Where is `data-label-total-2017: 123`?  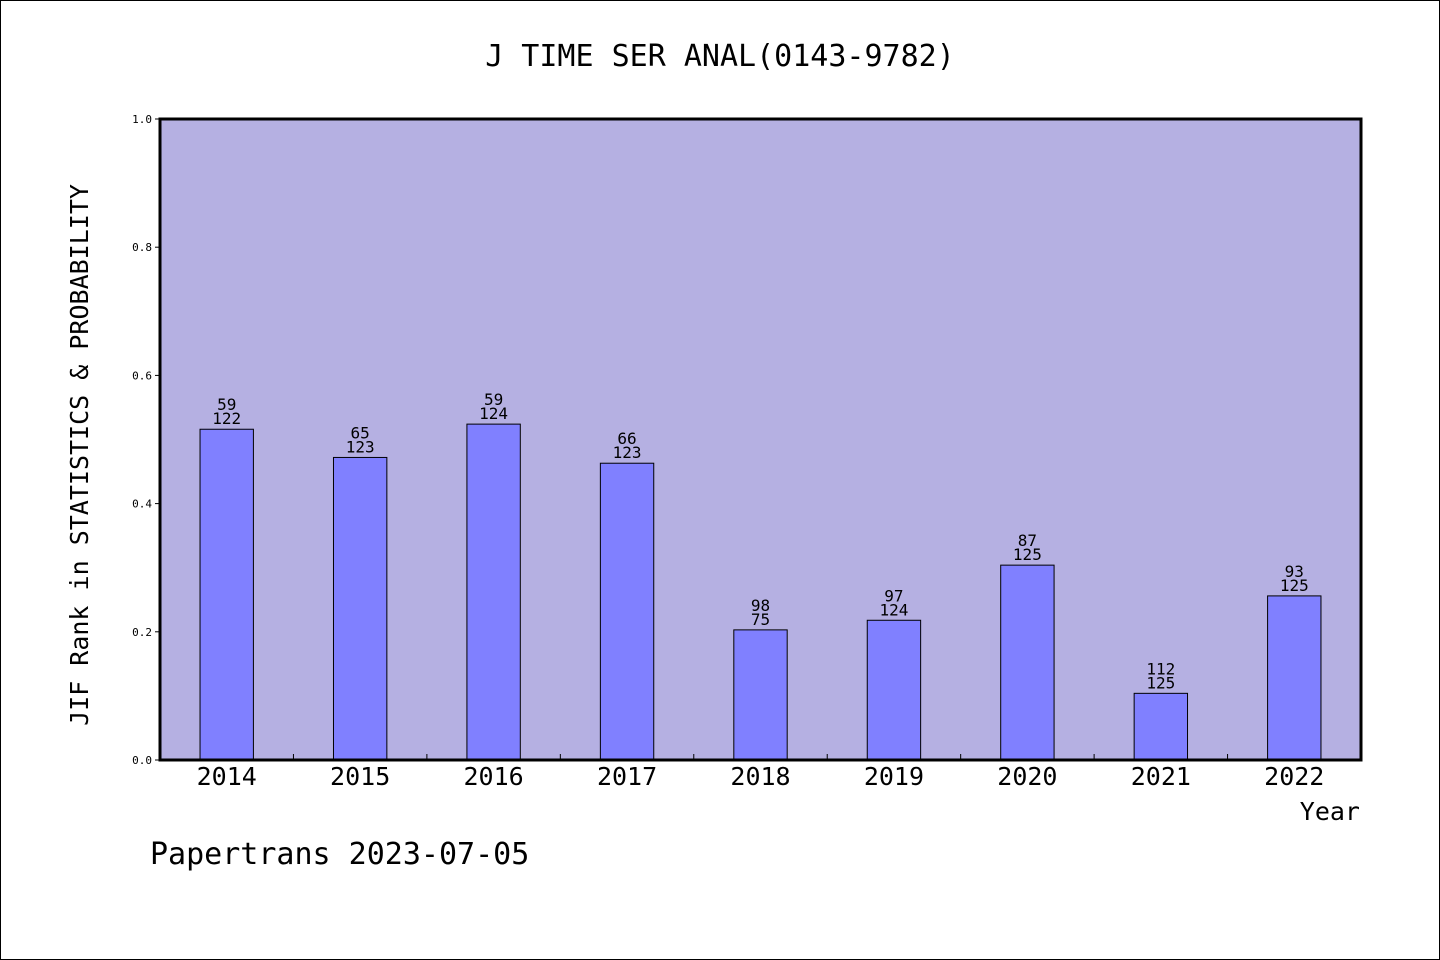 data-label-total-2017: 123 is located at coordinates (627, 452).